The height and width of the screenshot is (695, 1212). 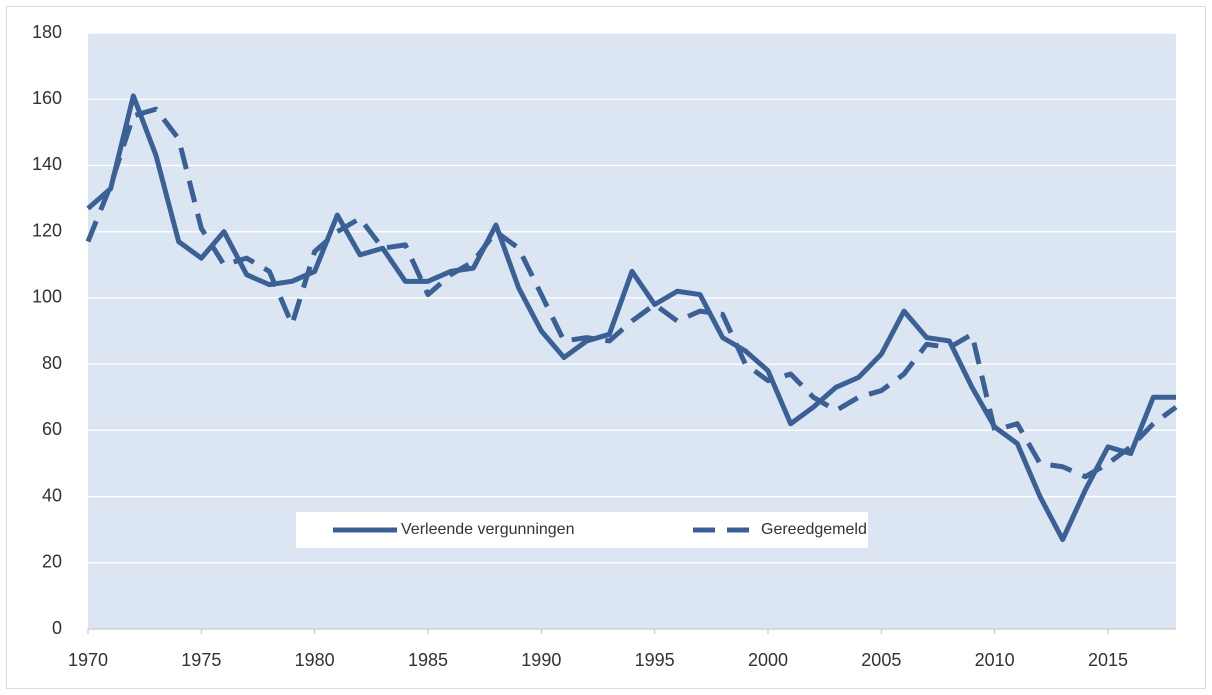 I want to click on y-tick-label: 40, so click(x=52, y=495).